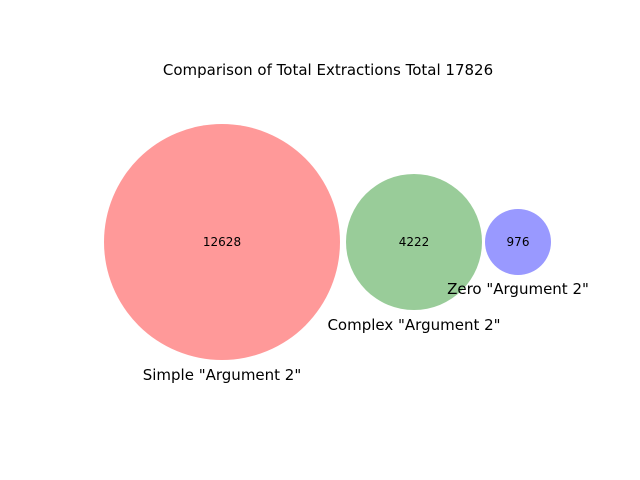 The width and height of the screenshot is (640, 480). I want to click on zero-argument-2-label: Zero "Argument 2", so click(518, 289).